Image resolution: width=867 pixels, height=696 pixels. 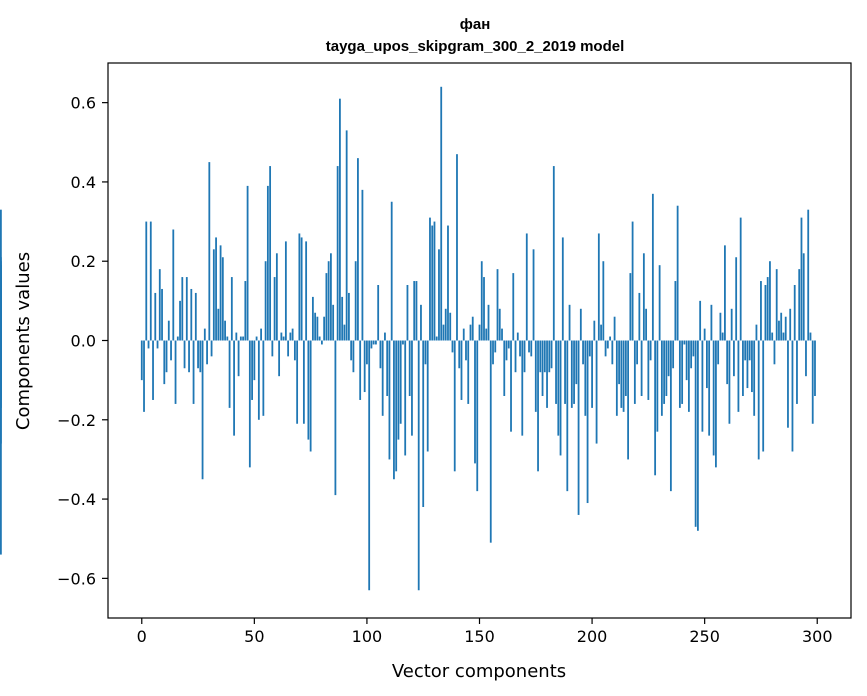 What do you see at coordinates (704, 636) in the screenshot?
I see `x-tick-label: 250` at bounding box center [704, 636].